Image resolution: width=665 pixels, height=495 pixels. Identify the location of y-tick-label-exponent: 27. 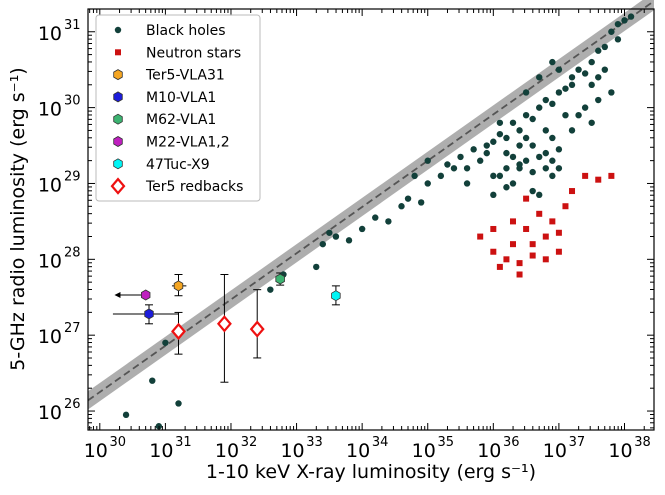
(72, 328).